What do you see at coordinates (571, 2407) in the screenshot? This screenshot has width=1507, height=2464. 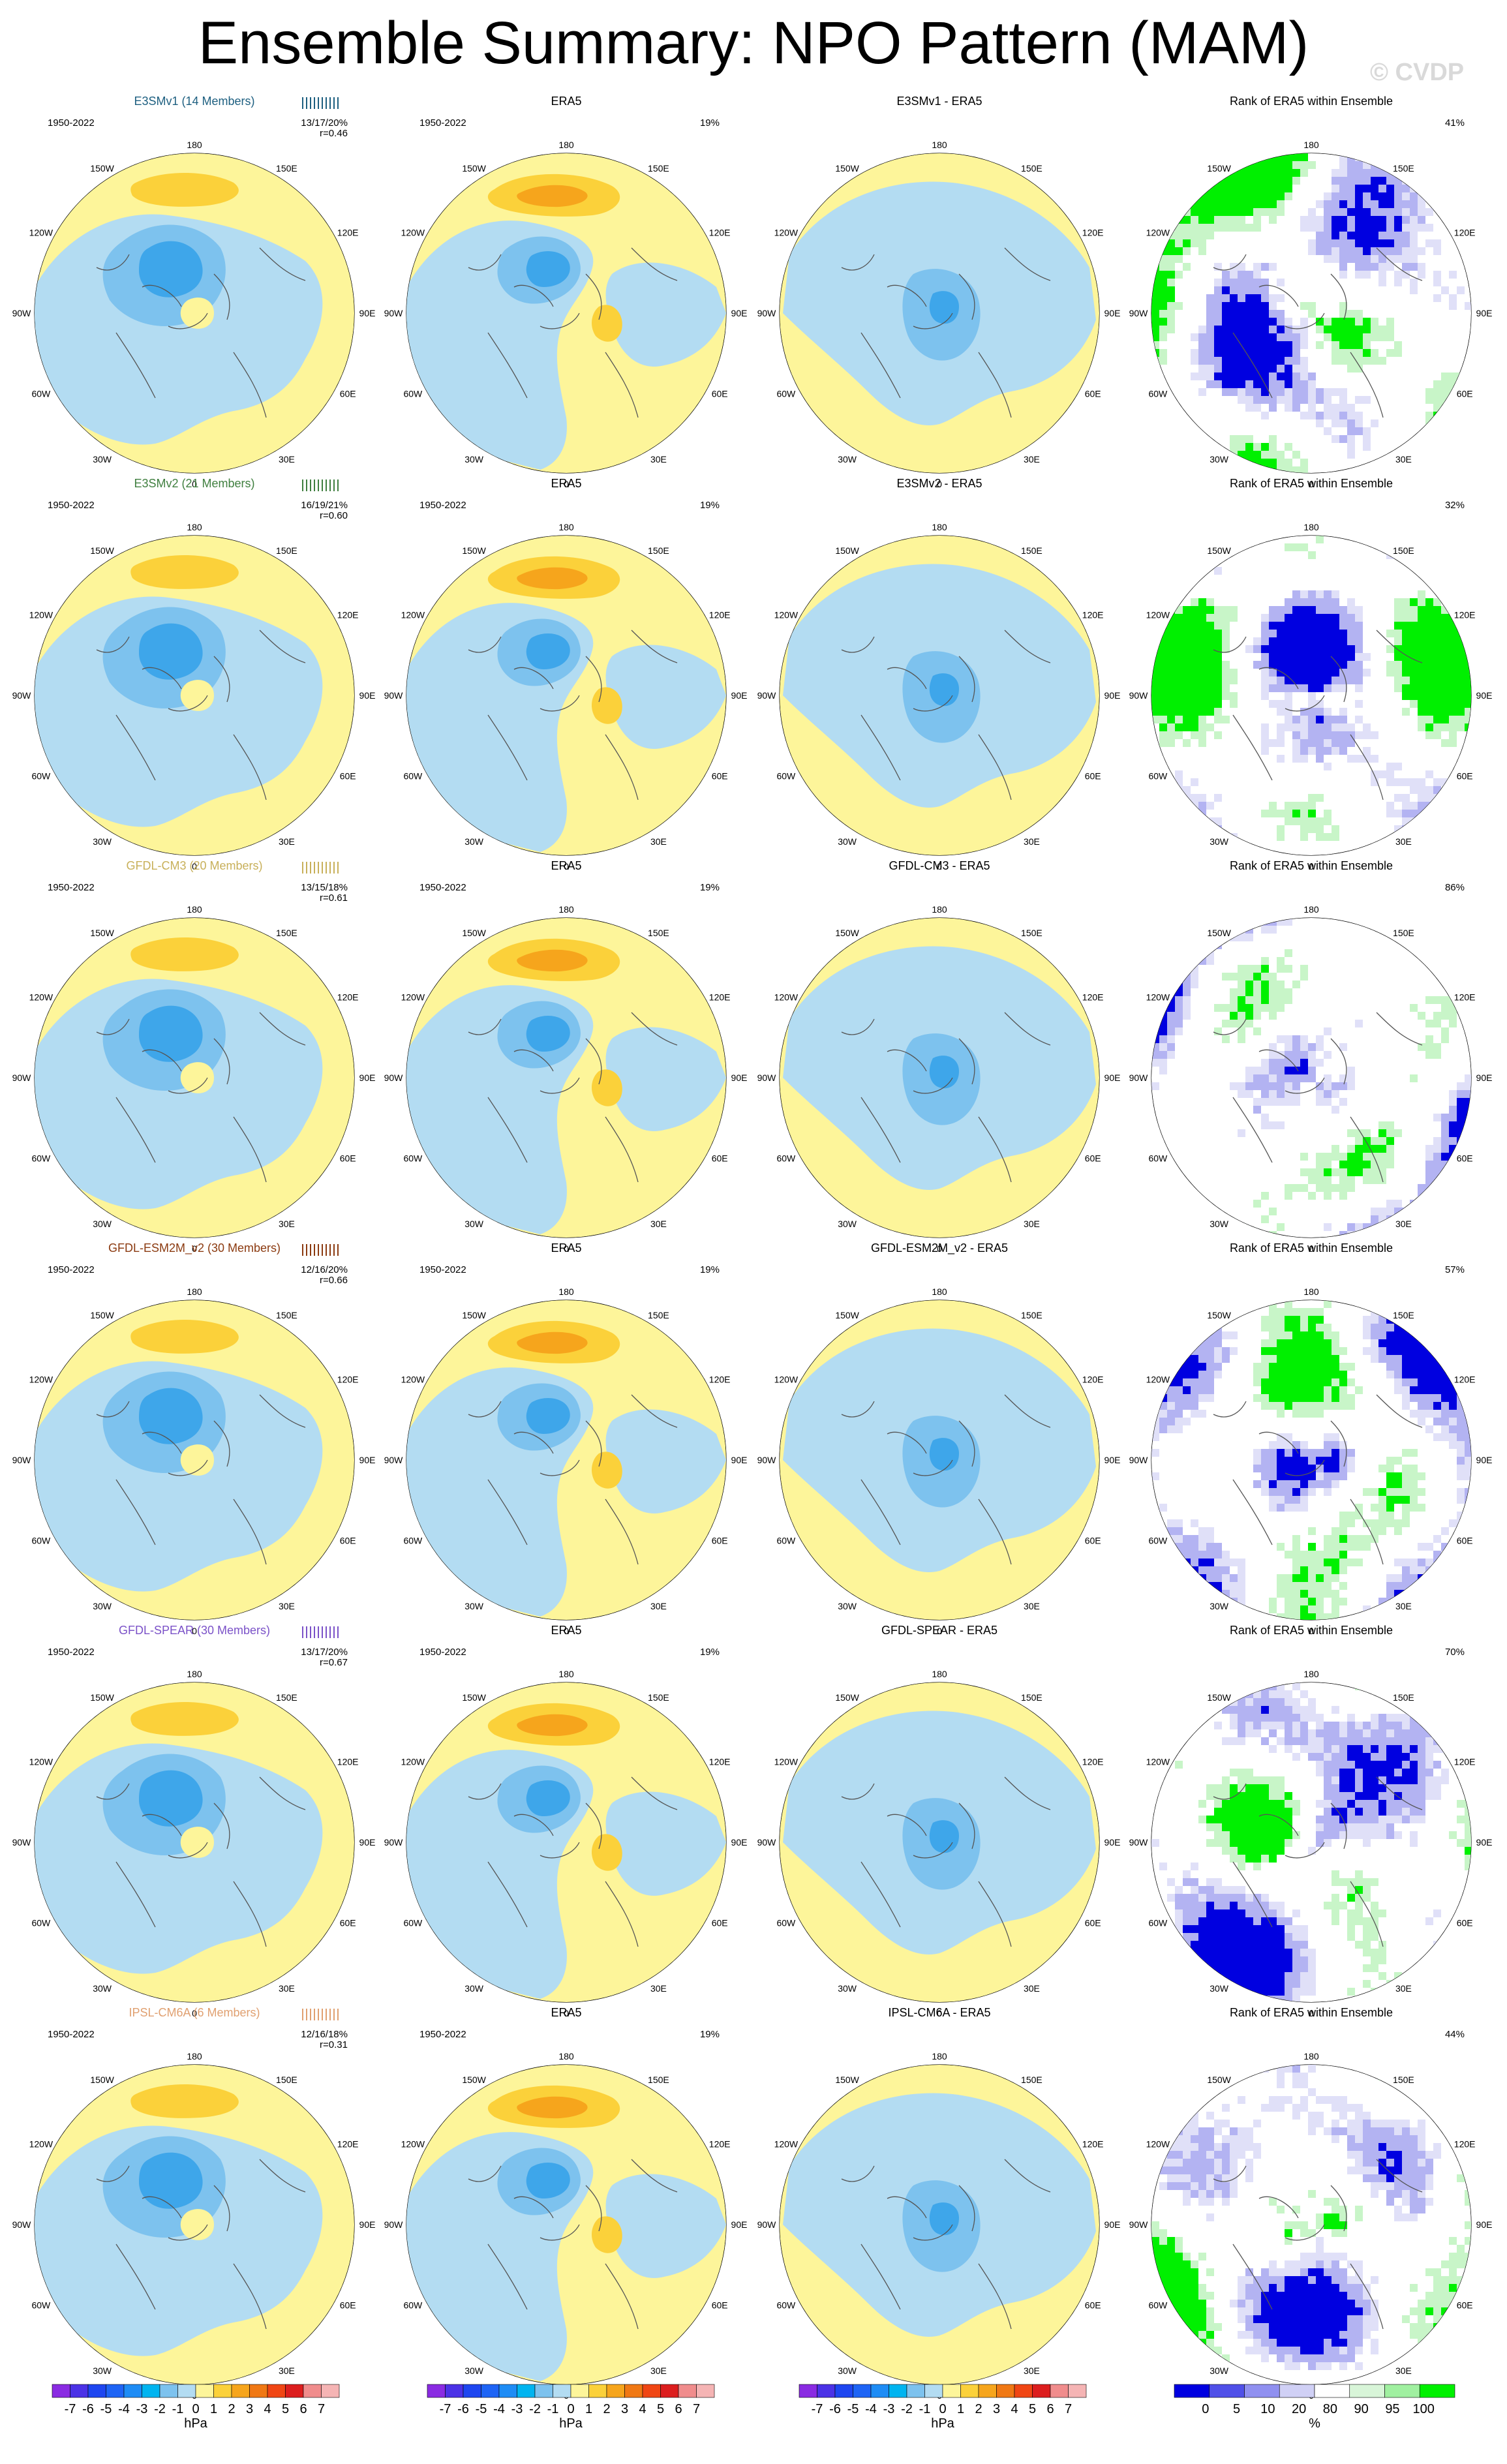 I see `colorbar-hpa-2: -7 -6 -5 -4 -3 -2 -1 0 1 2 3 4 5 6 7 hPa` at bounding box center [571, 2407].